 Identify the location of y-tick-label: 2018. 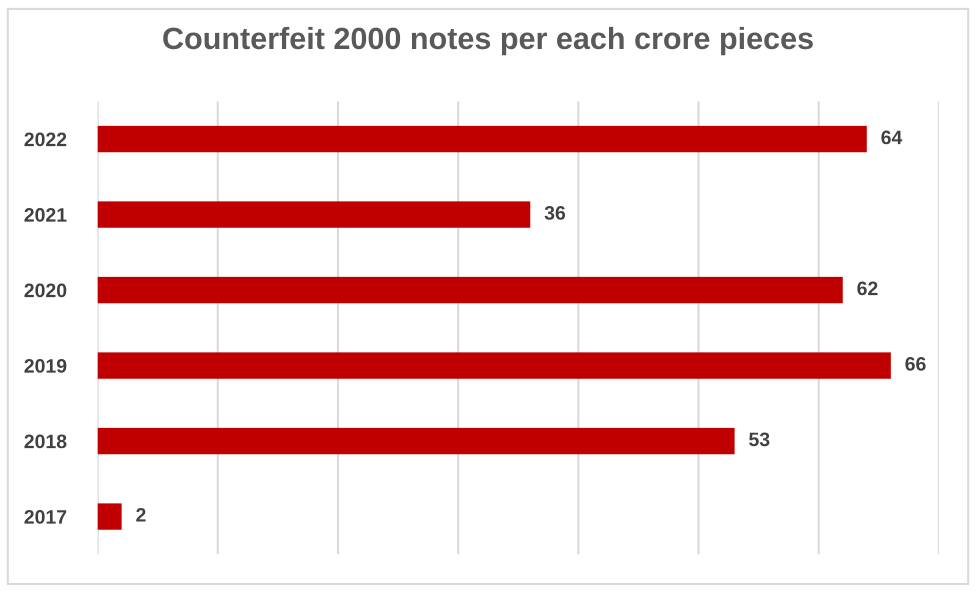
(45, 441).